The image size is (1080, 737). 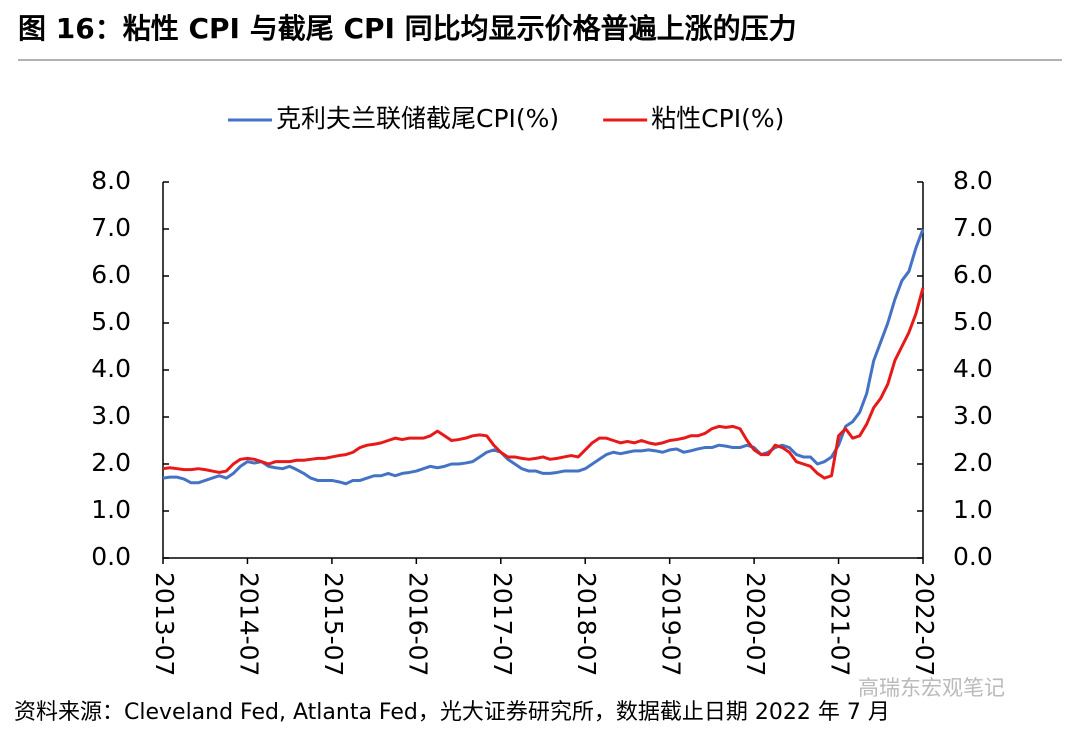 What do you see at coordinates (924, 624) in the screenshot?
I see `x-tick-label: 2022-07` at bounding box center [924, 624].